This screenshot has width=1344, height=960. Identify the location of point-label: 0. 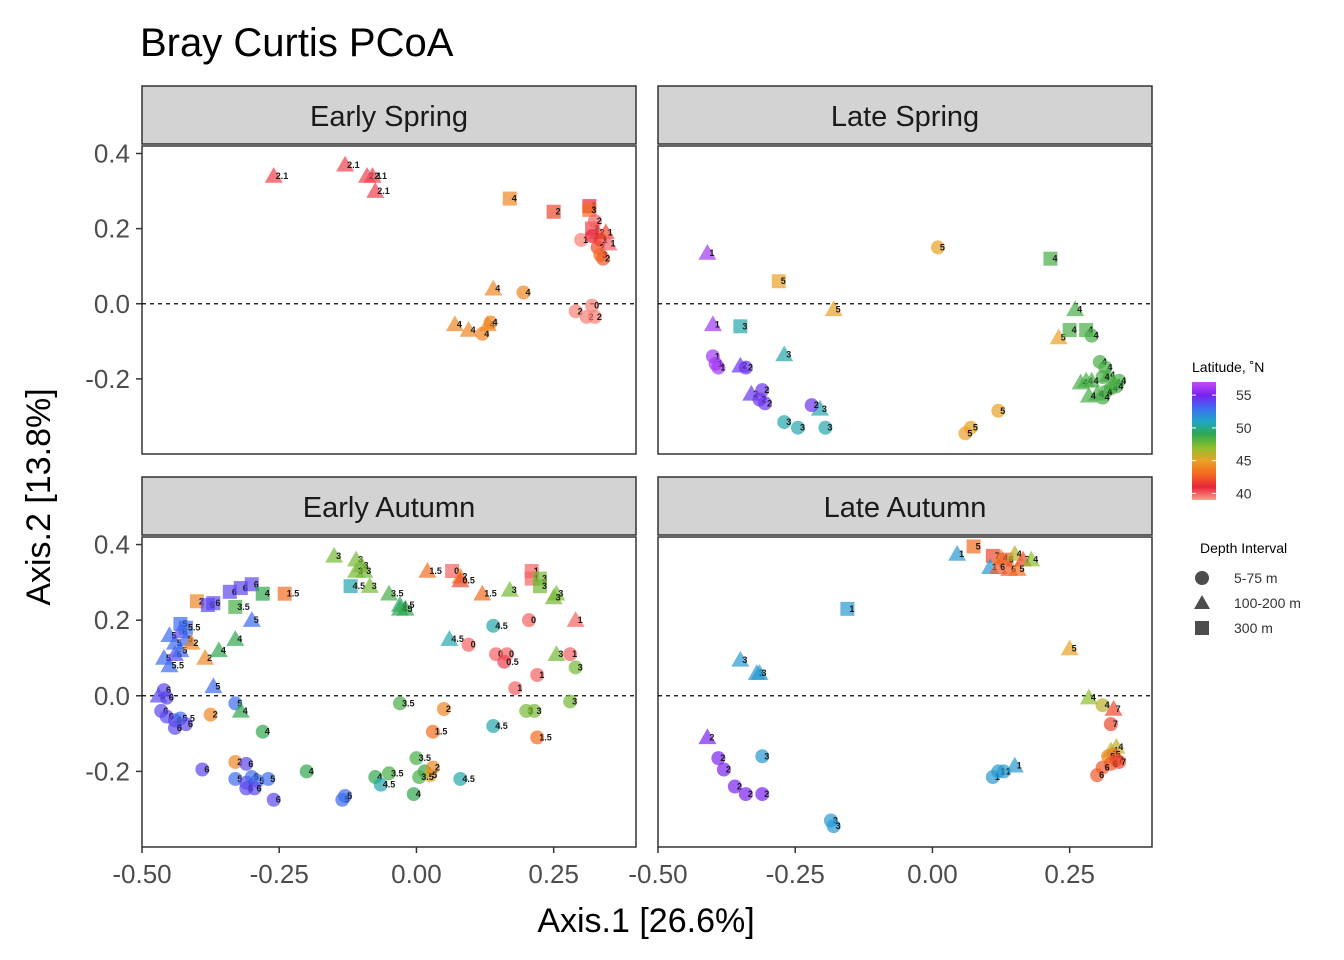
(511, 654).